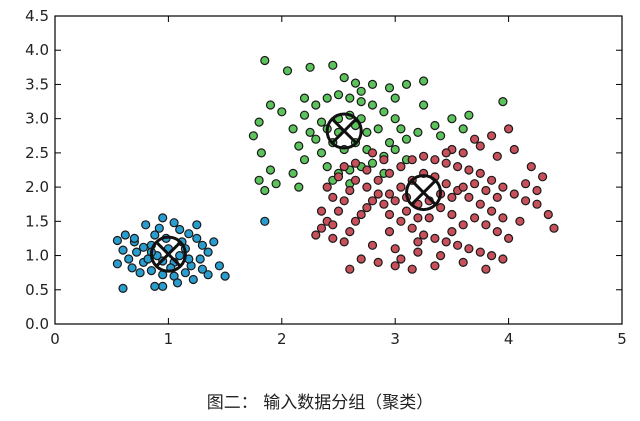  What do you see at coordinates (37, 84) in the screenshot?
I see `y-tick-label: 3.5` at bounding box center [37, 84].